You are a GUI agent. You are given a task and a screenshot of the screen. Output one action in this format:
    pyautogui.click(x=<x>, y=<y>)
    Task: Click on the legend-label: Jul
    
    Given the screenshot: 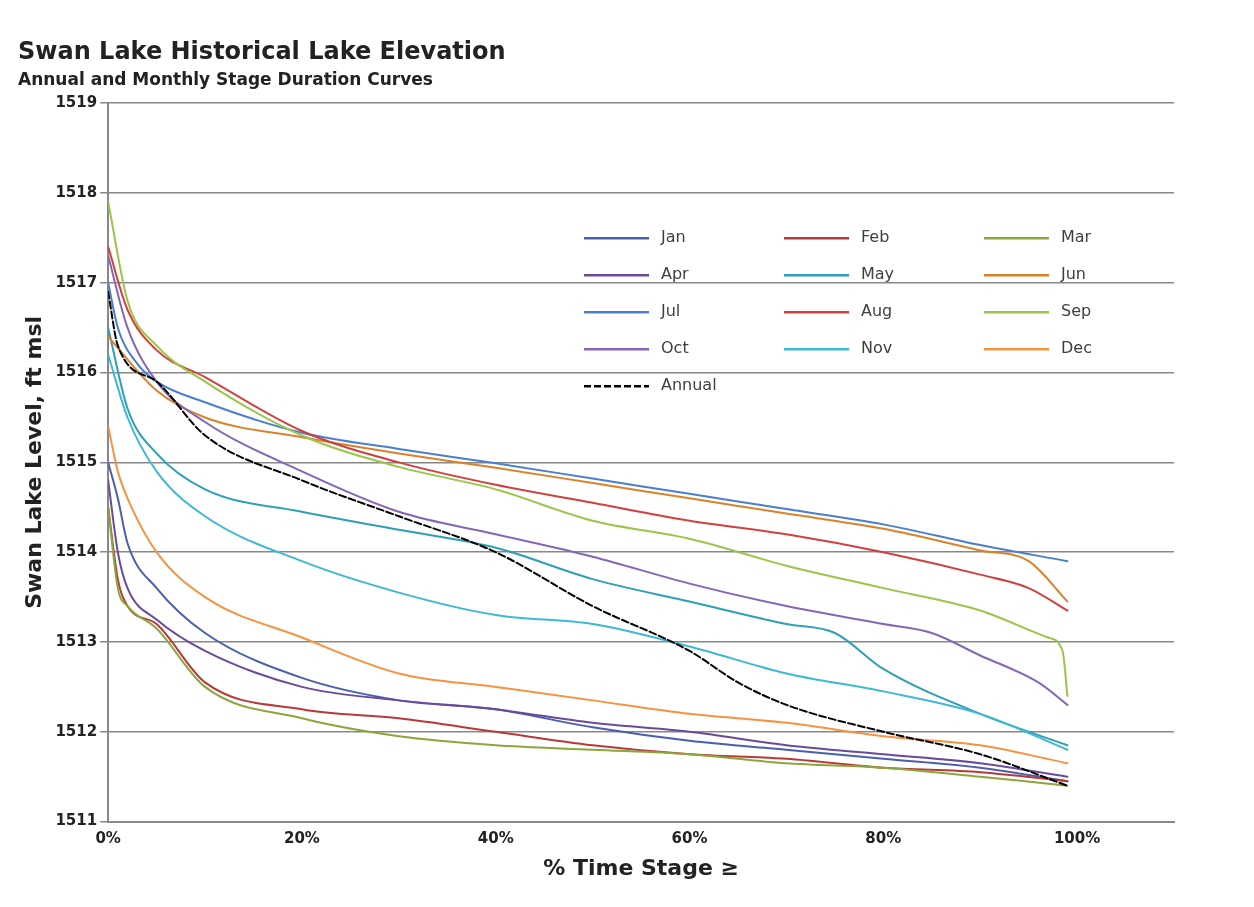 What is the action you would take?
    pyautogui.click(x=670, y=311)
    